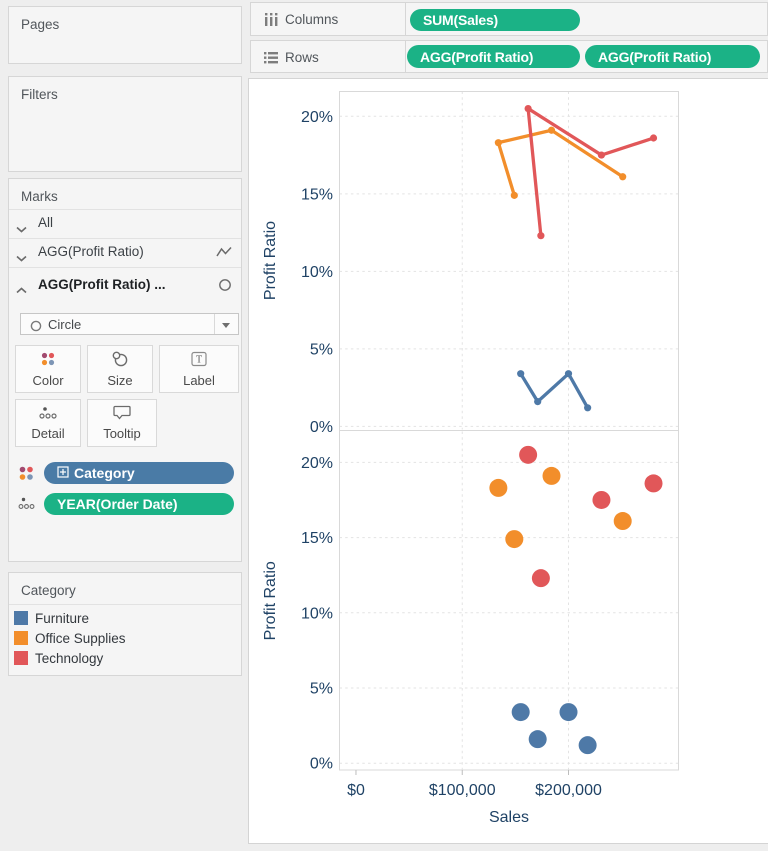 Image resolution: width=768 pixels, height=851 pixels. I want to click on dropdown-arrow, so click(226, 324).